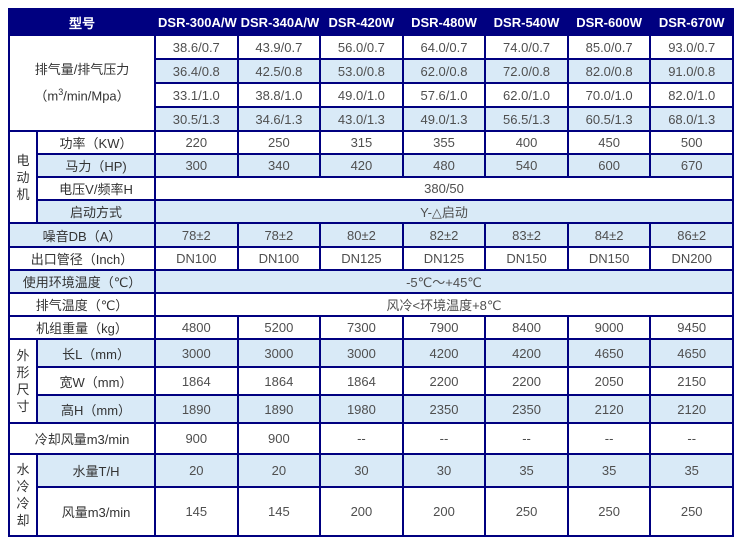  I want to click on spec-value: 1864, so click(361, 381).